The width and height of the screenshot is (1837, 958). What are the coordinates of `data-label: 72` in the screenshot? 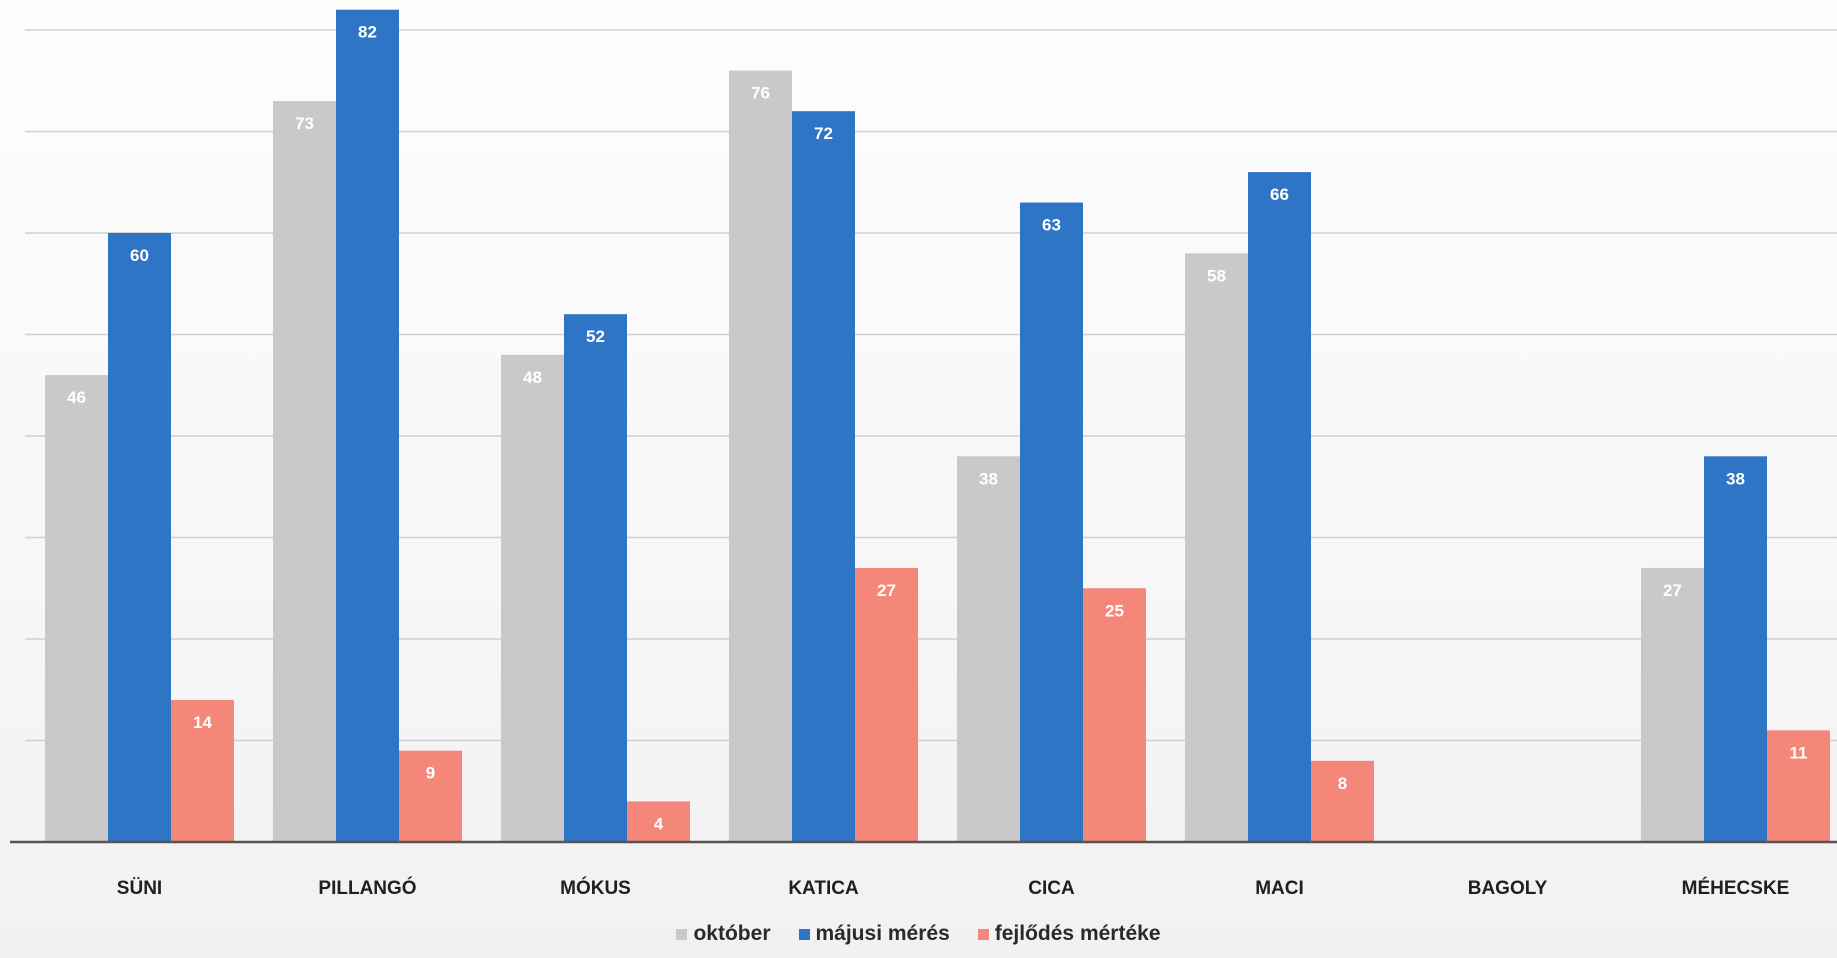 It's located at (823, 133).